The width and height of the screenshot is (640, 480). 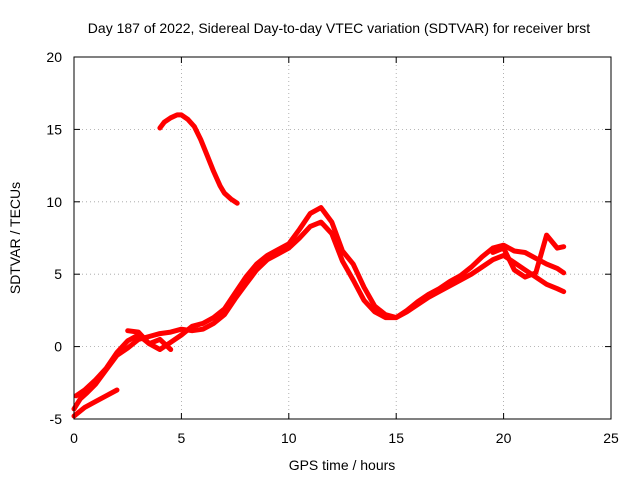 What do you see at coordinates (611, 438) in the screenshot?
I see `x-tick-label: 25` at bounding box center [611, 438].